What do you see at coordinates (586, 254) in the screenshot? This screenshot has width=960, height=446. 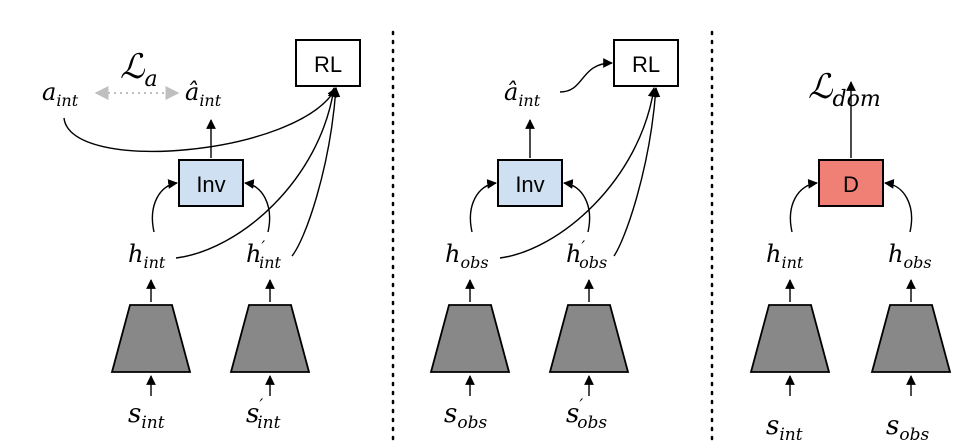 I see `h-obs-prime-label: h′ obs` at bounding box center [586, 254].